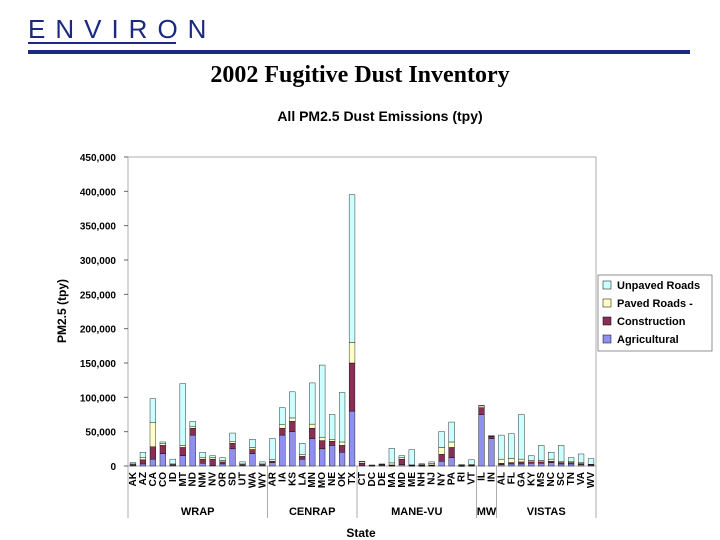 The image size is (720, 540). I want to click on bar-paved-roads-al, so click(501, 461).